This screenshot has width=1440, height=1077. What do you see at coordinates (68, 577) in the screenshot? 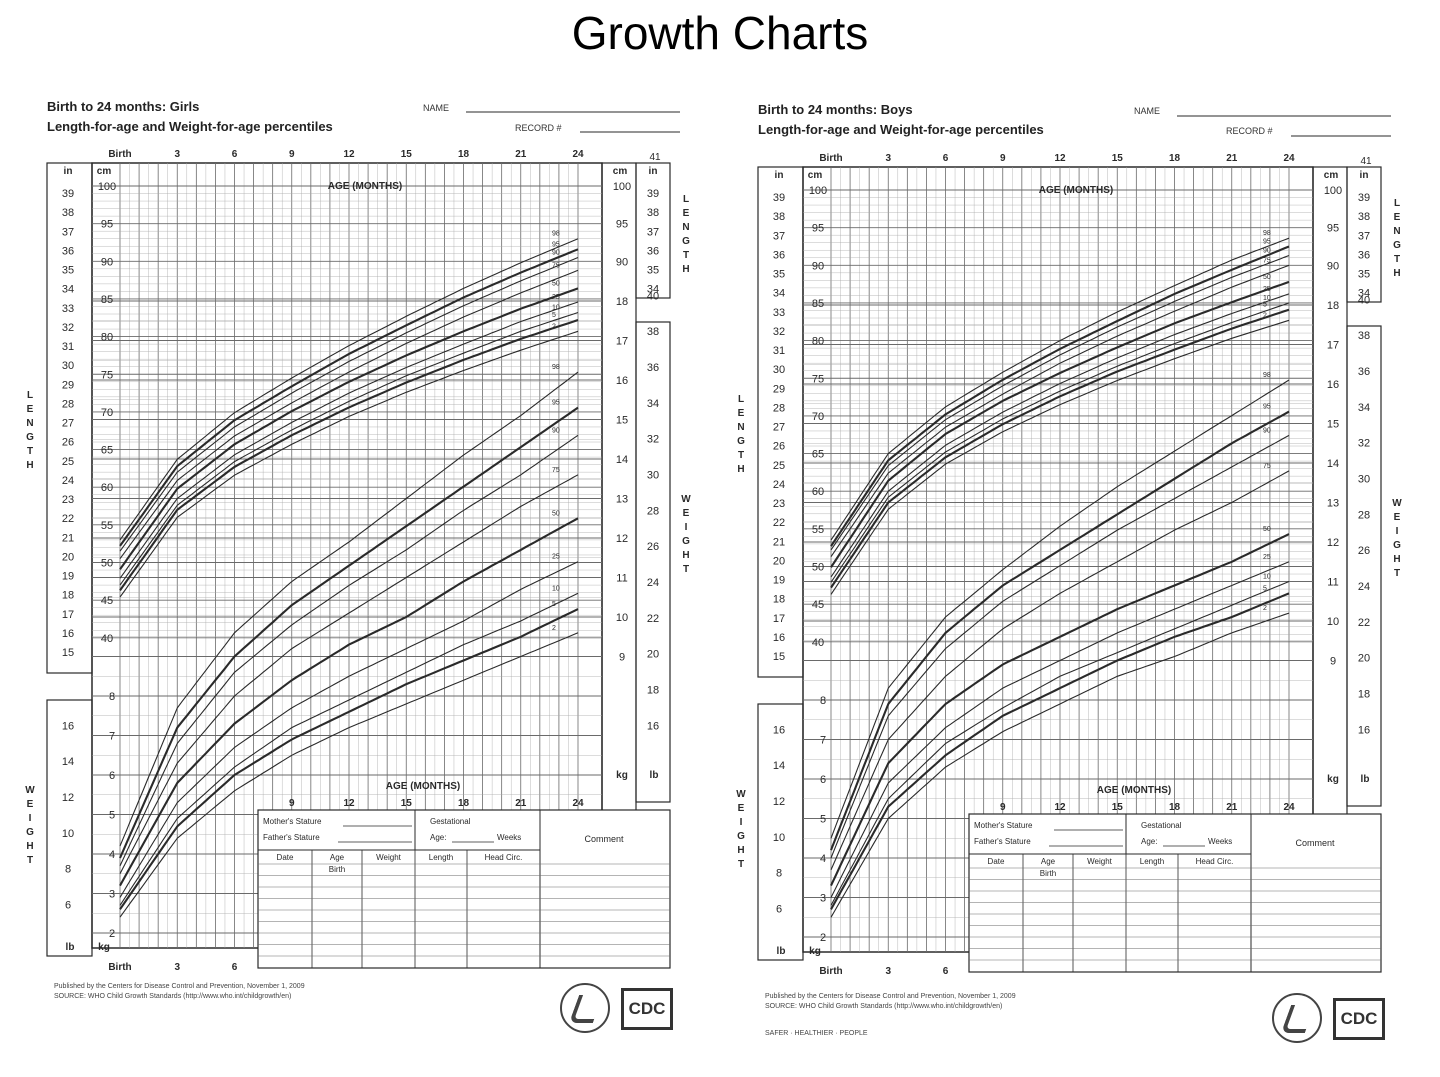
I see `y-tick-label: 19` at bounding box center [68, 577].